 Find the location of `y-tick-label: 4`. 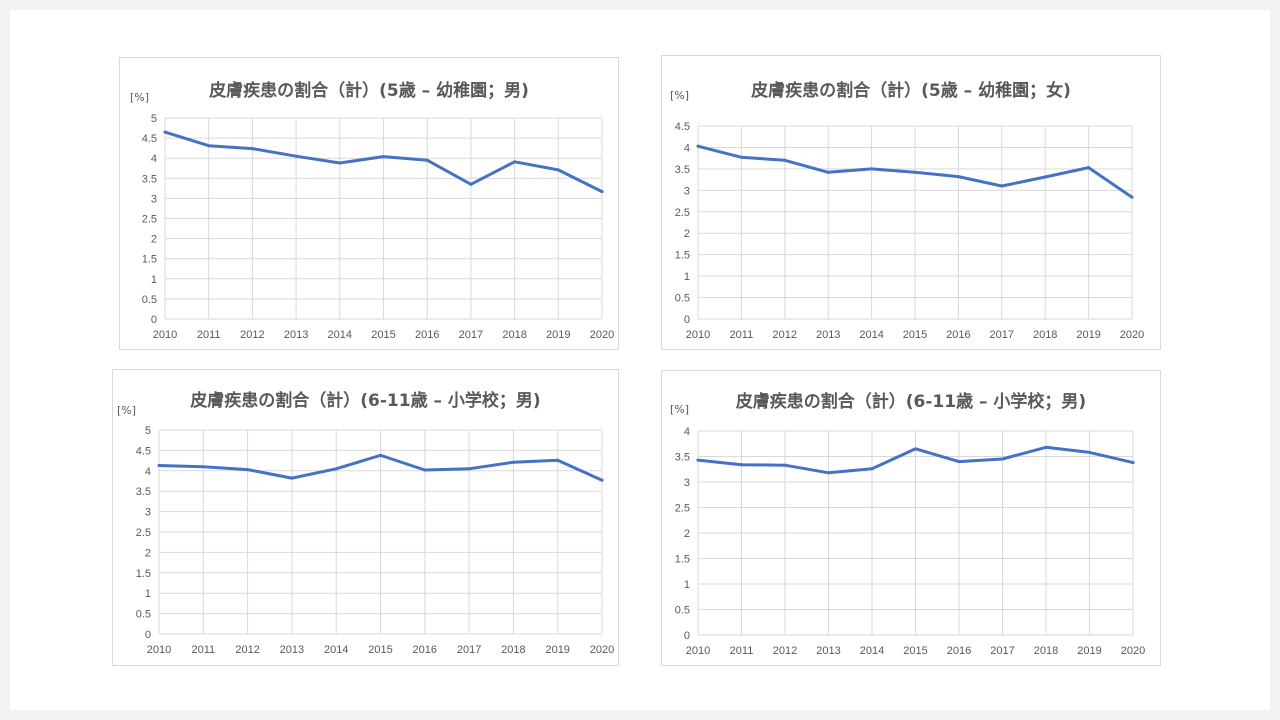

y-tick-label: 4 is located at coordinates (154, 159).